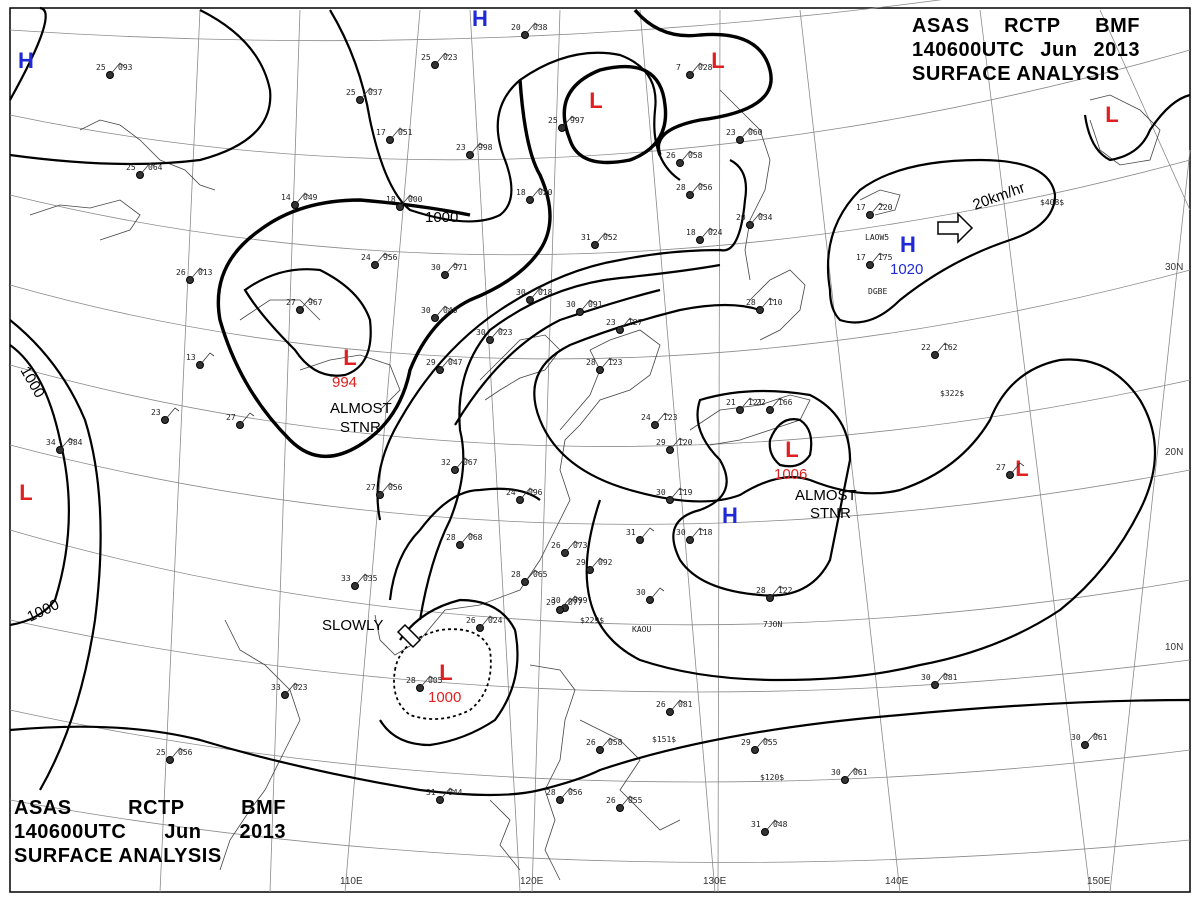 The height and width of the screenshot is (900, 1200). Describe the element at coordinates (444, 697) in the screenshot. I see `pressure-center-value: 1000` at that location.